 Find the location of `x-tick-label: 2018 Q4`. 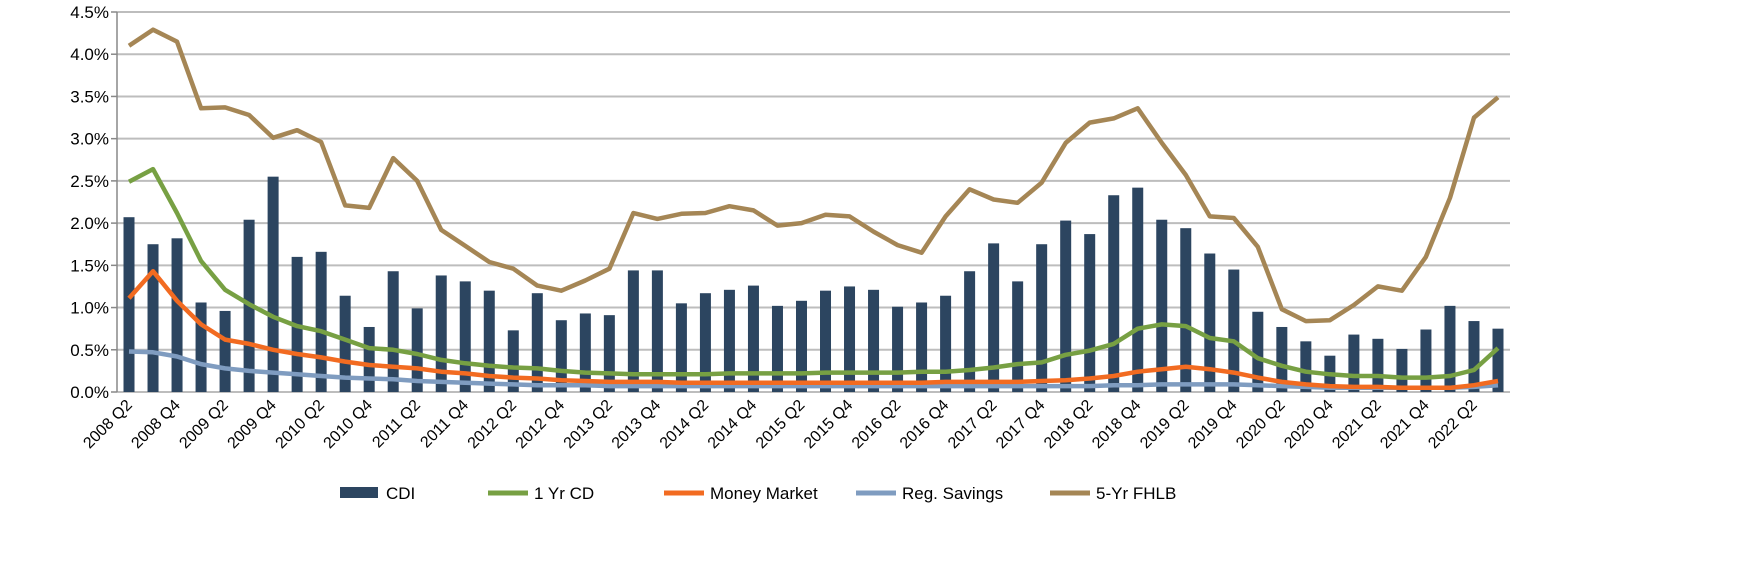

x-tick-label: 2018 Q4 is located at coordinates (1116, 424).